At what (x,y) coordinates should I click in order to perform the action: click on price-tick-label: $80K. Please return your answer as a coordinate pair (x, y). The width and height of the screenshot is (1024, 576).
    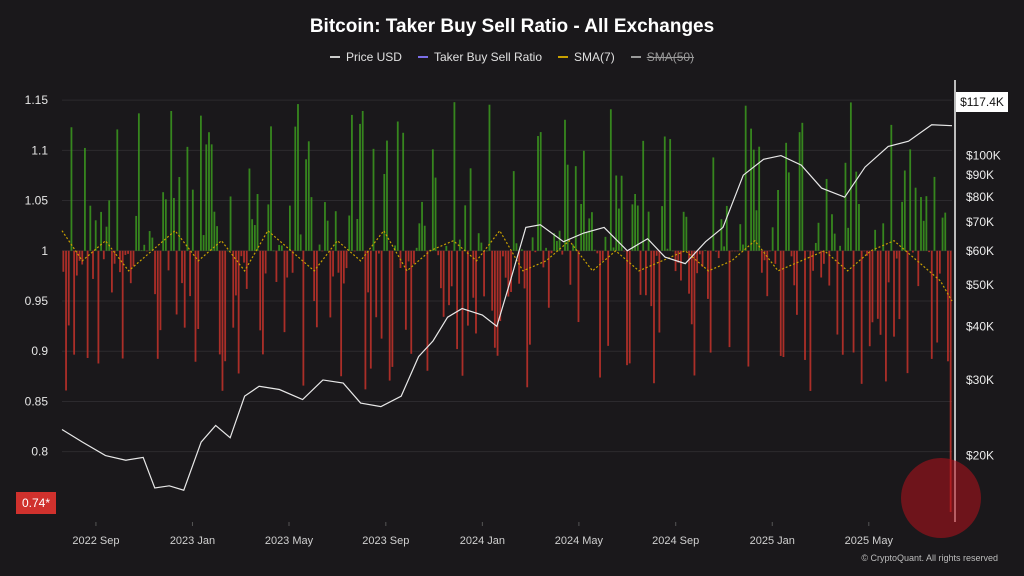
    Looking at the image, I should click on (980, 197).